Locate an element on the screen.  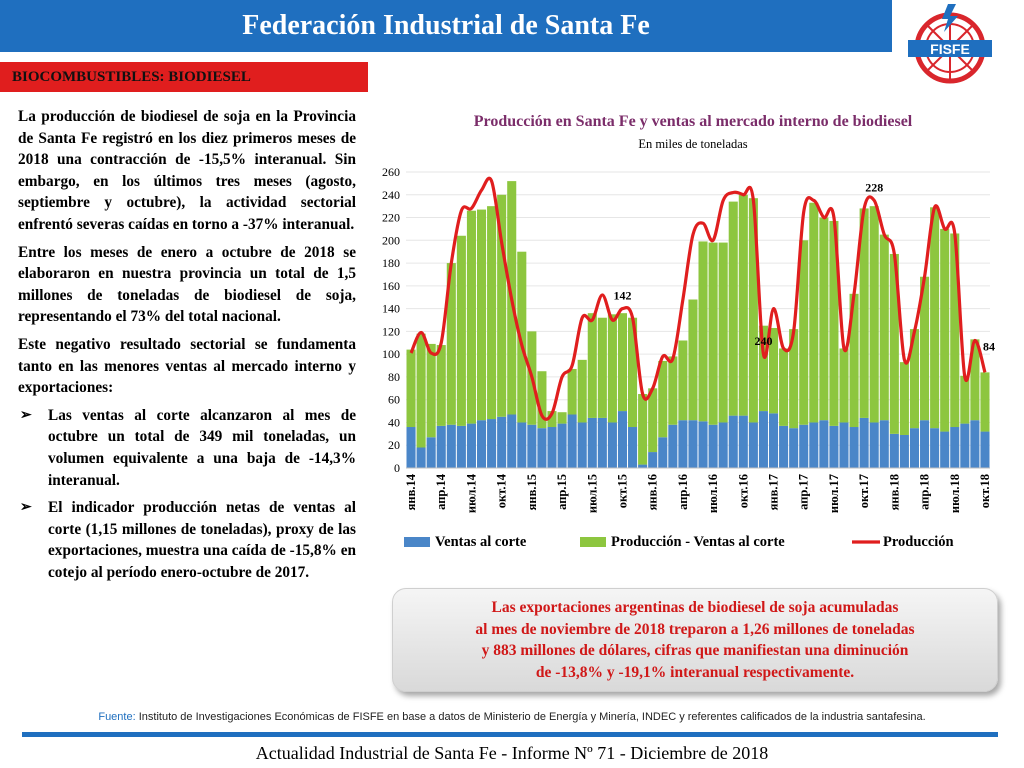
legend-label: Producción is located at coordinates (918, 542).